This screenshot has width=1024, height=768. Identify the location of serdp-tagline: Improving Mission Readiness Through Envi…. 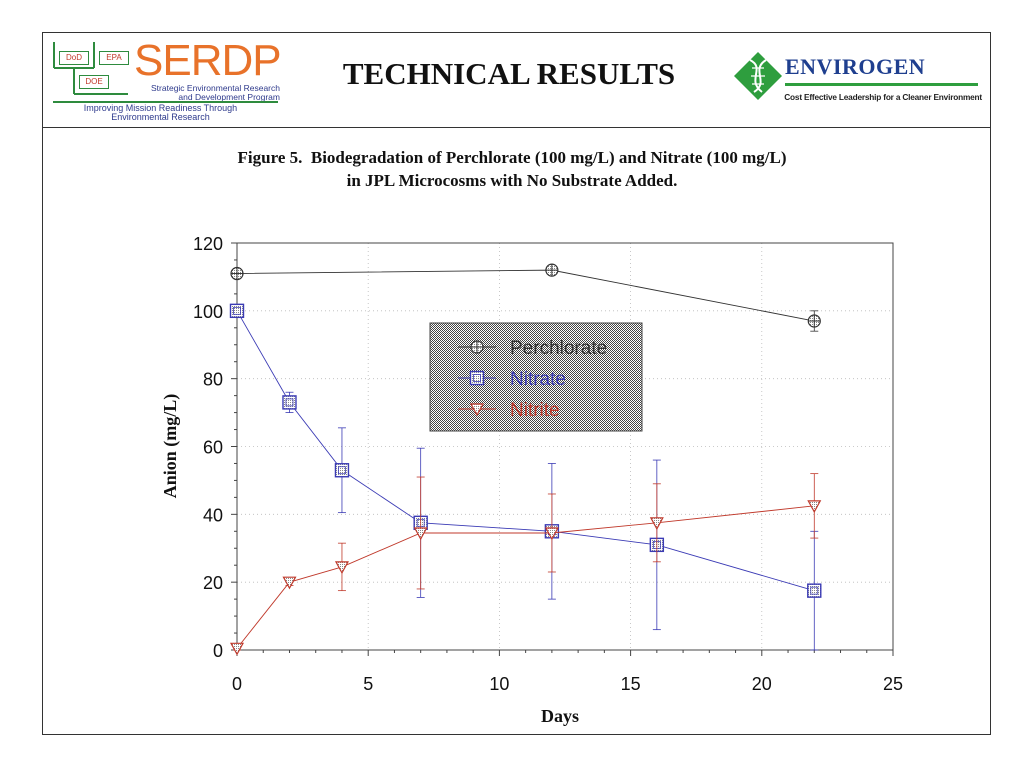
(160, 113).